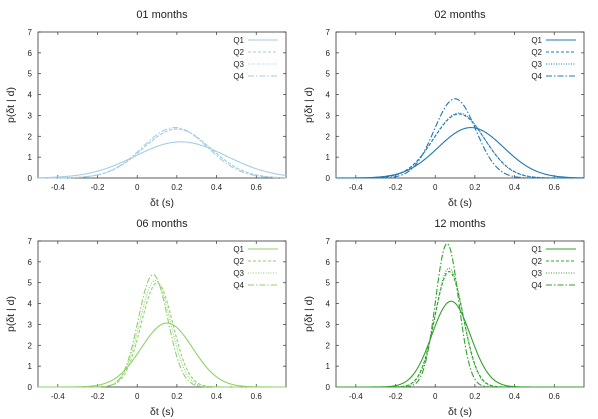  Describe the element at coordinates (162, 15) in the screenshot. I see `chart-title: 01 months` at that location.